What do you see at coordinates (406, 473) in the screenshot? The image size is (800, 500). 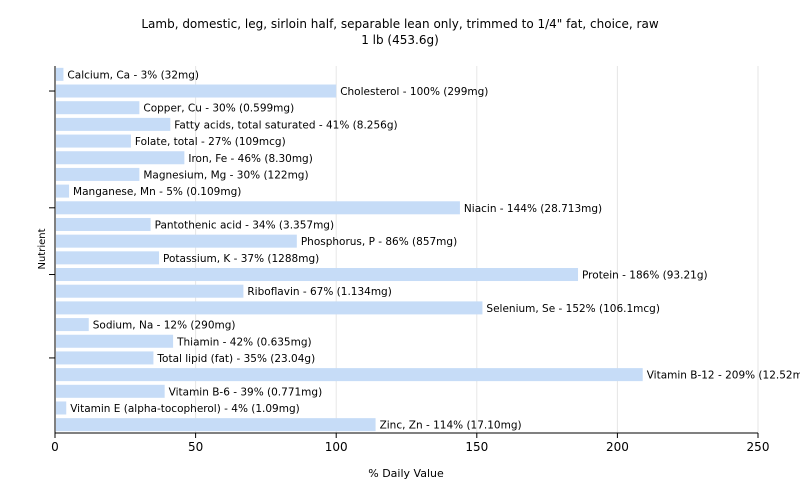 I see `x-axis-label: % Daily Value` at bounding box center [406, 473].